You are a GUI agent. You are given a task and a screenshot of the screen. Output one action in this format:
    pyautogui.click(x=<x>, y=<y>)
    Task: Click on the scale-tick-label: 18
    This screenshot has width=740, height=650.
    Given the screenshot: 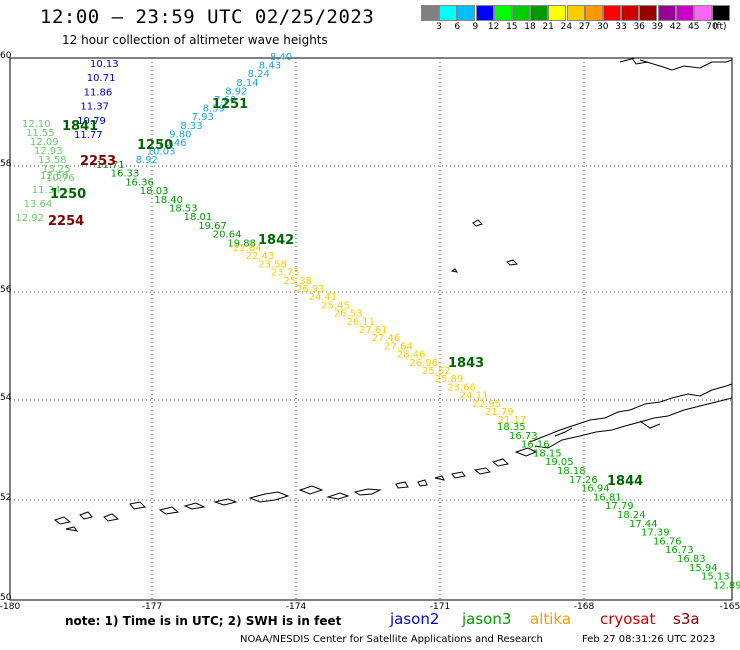 What is the action you would take?
    pyautogui.click(x=530, y=27)
    